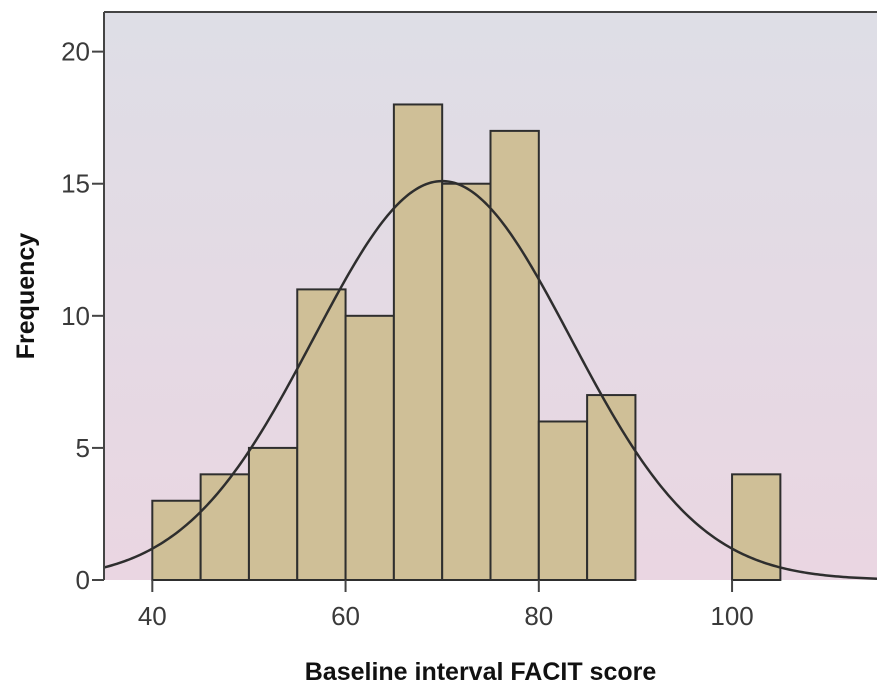 The height and width of the screenshot is (690, 877). I want to click on x-tick-label-80: 80, so click(538, 616).